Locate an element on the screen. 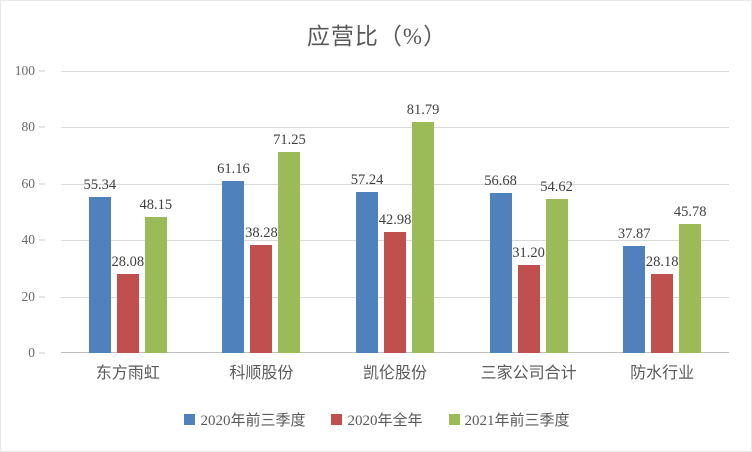 Image resolution: width=752 pixels, height=452 pixels. bar-value-label: 38.28 is located at coordinates (261, 233).